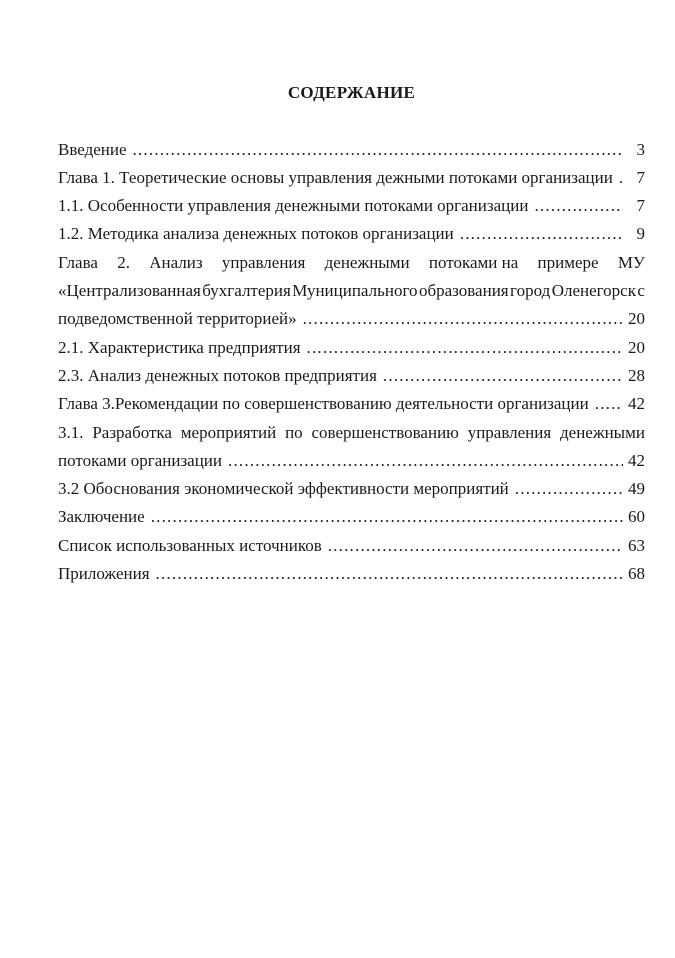 The height and width of the screenshot is (958, 675). Describe the element at coordinates (104, 574) in the screenshot. I see `toc-entry-text: Приложения` at that location.